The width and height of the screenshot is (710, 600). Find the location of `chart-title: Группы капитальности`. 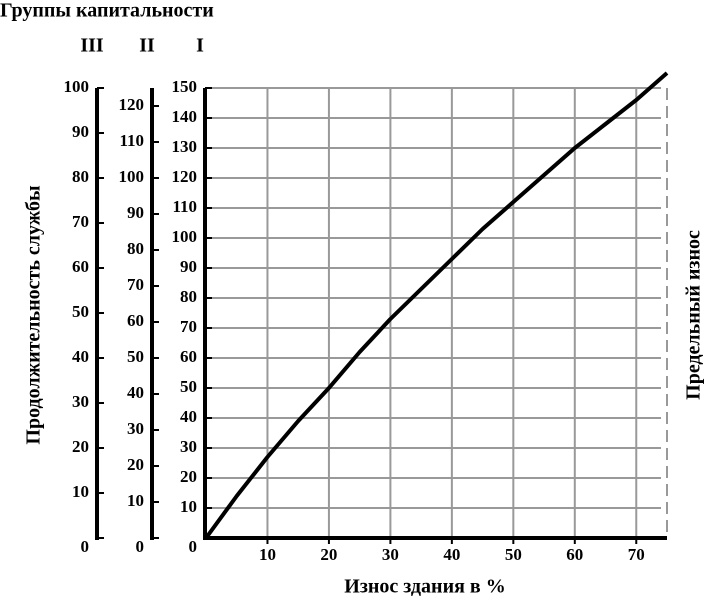

chart-title: Группы капитальности is located at coordinates (107, 11).